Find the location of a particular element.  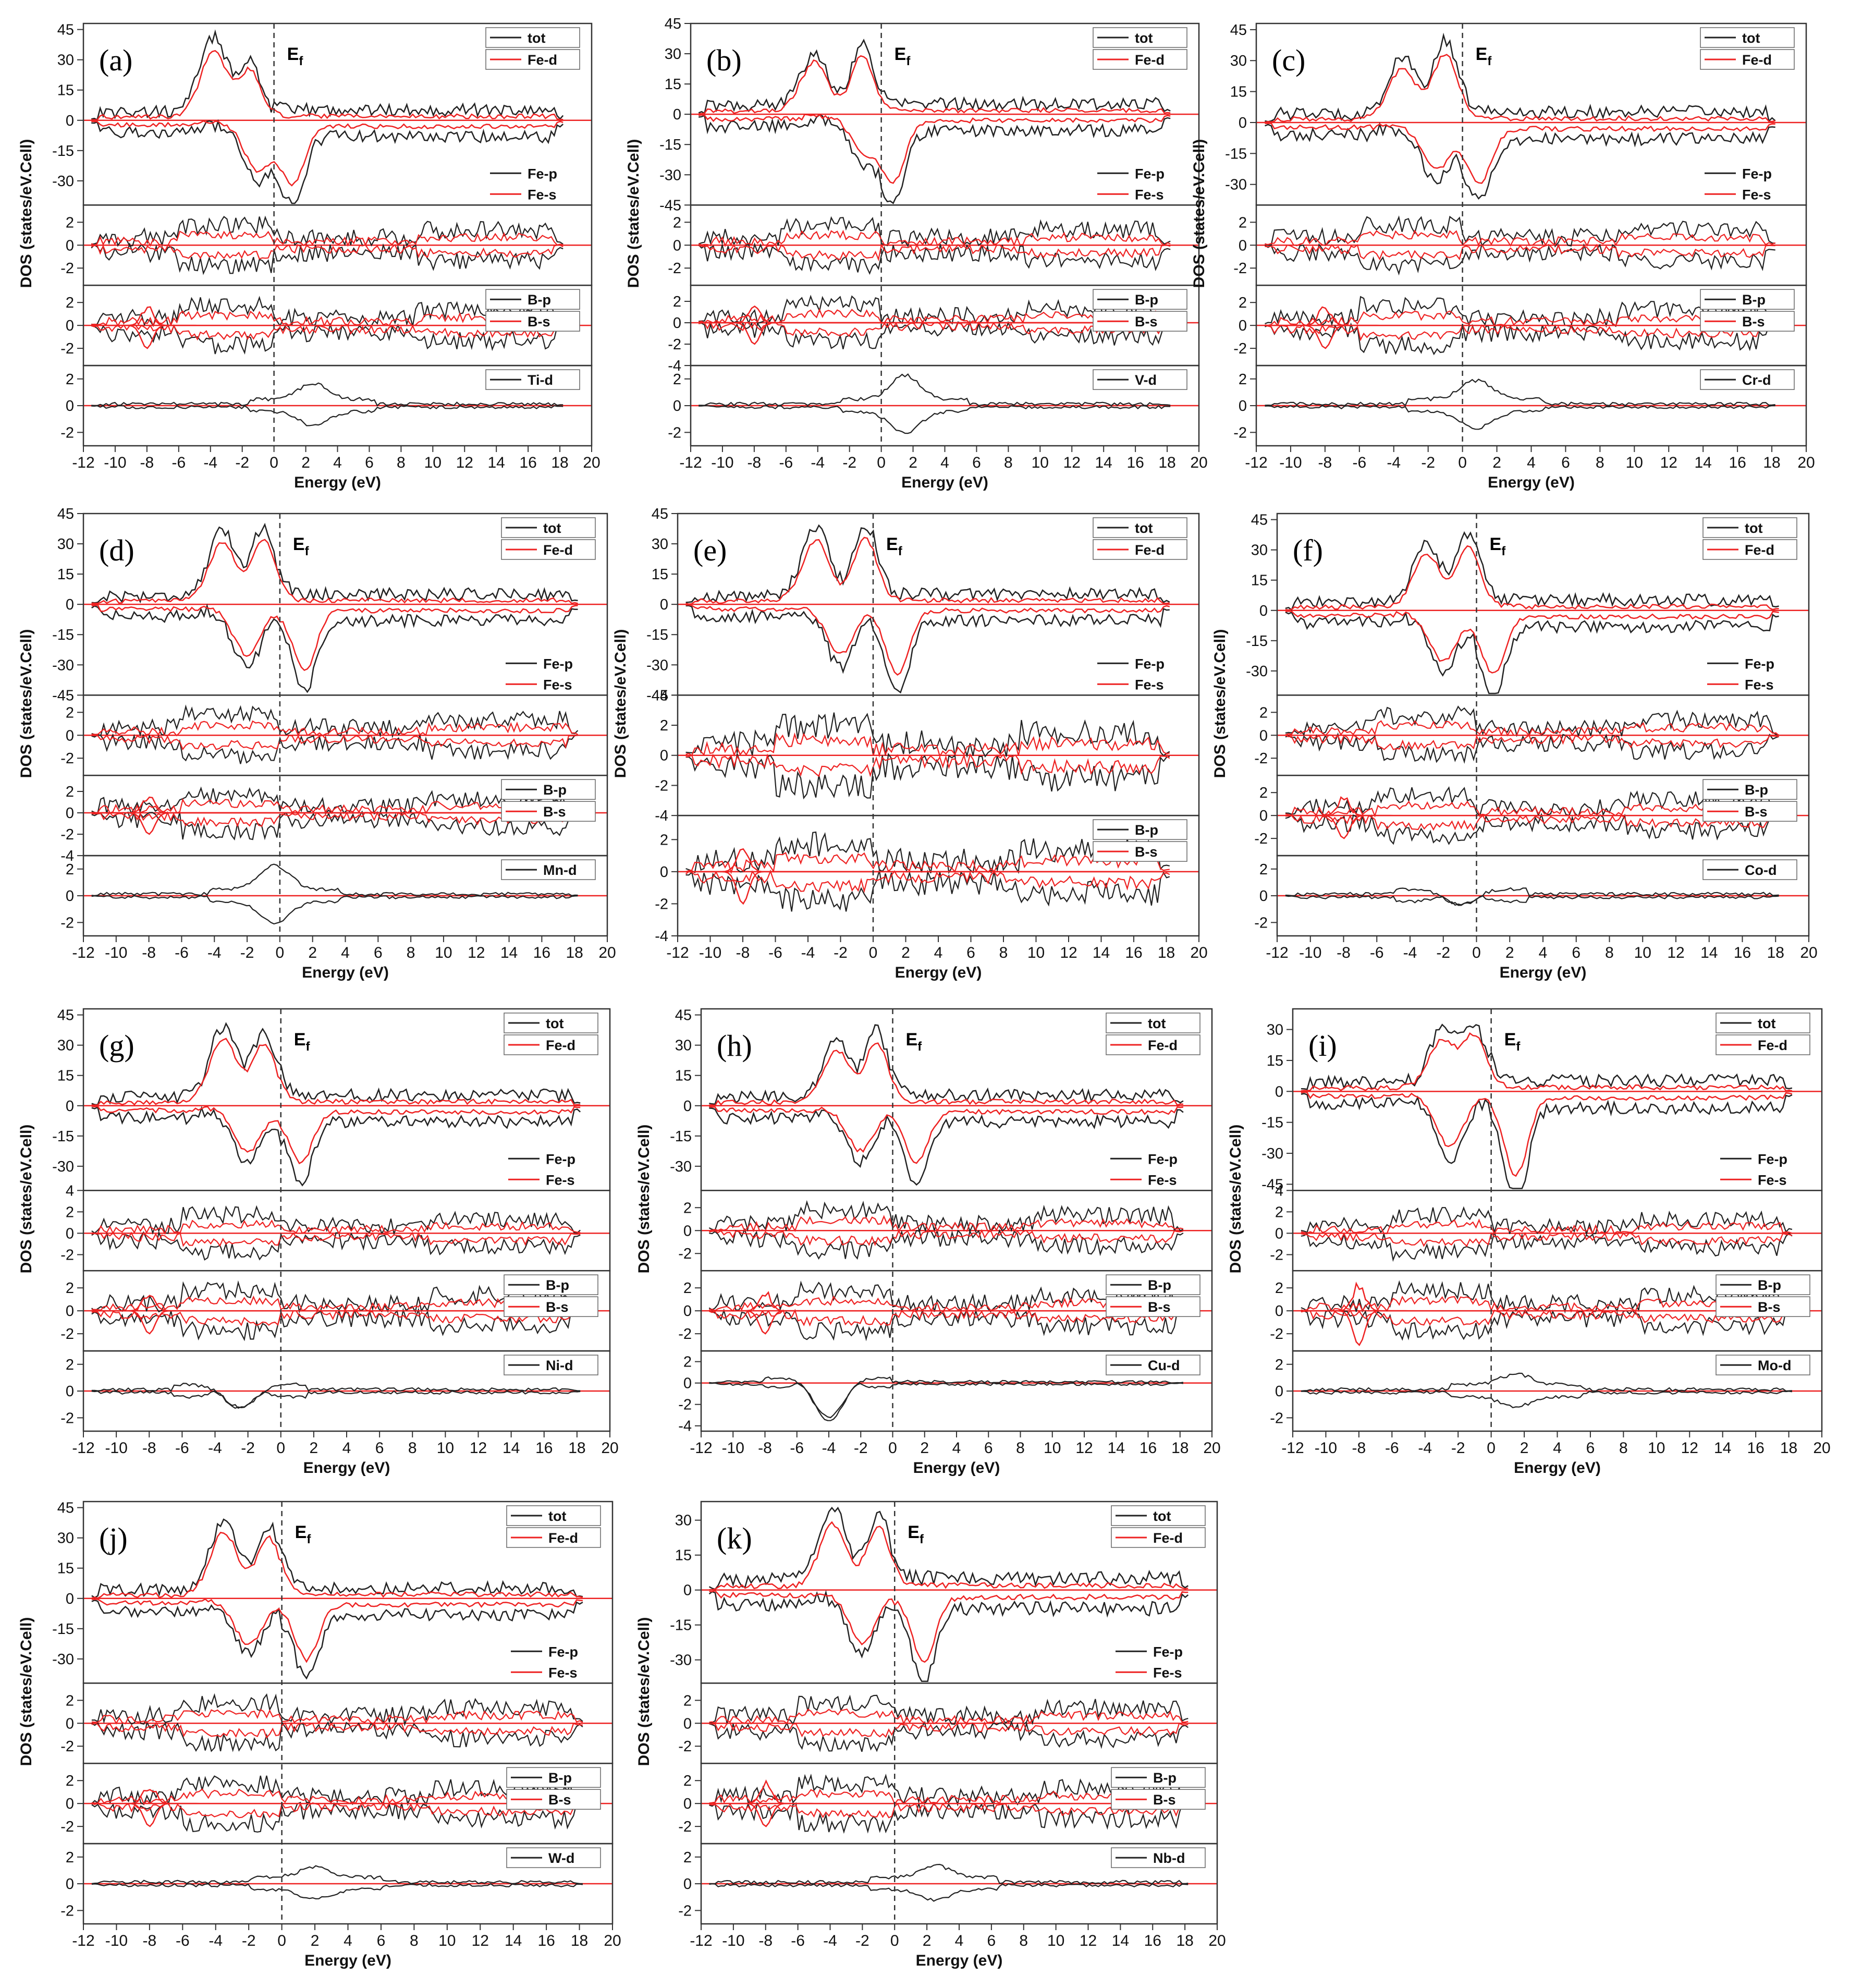

x-tick-label: 16 is located at coordinates (544, 1448).